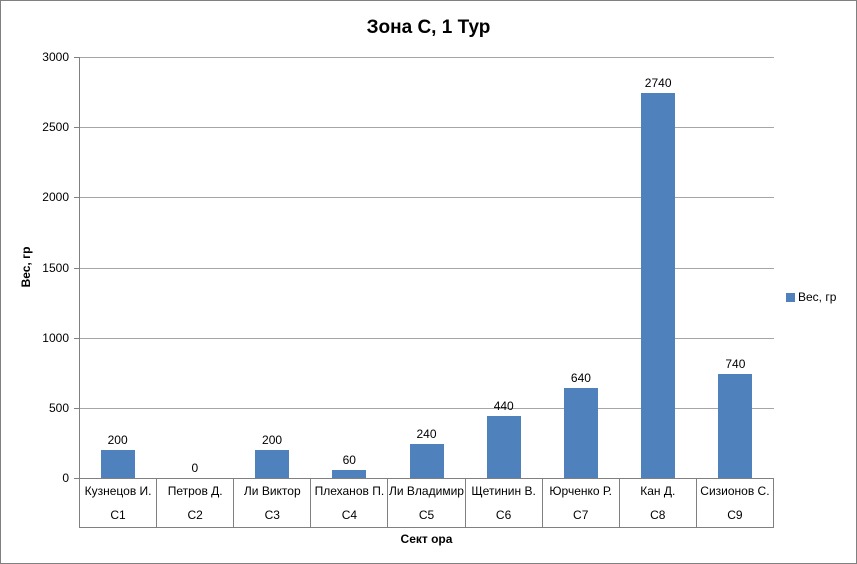 Image resolution: width=857 pixels, height=564 pixels. What do you see at coordinates (55, 197) in the screenshot?
I see `y-tick-label: 2000` at bounding box center [55, 197].